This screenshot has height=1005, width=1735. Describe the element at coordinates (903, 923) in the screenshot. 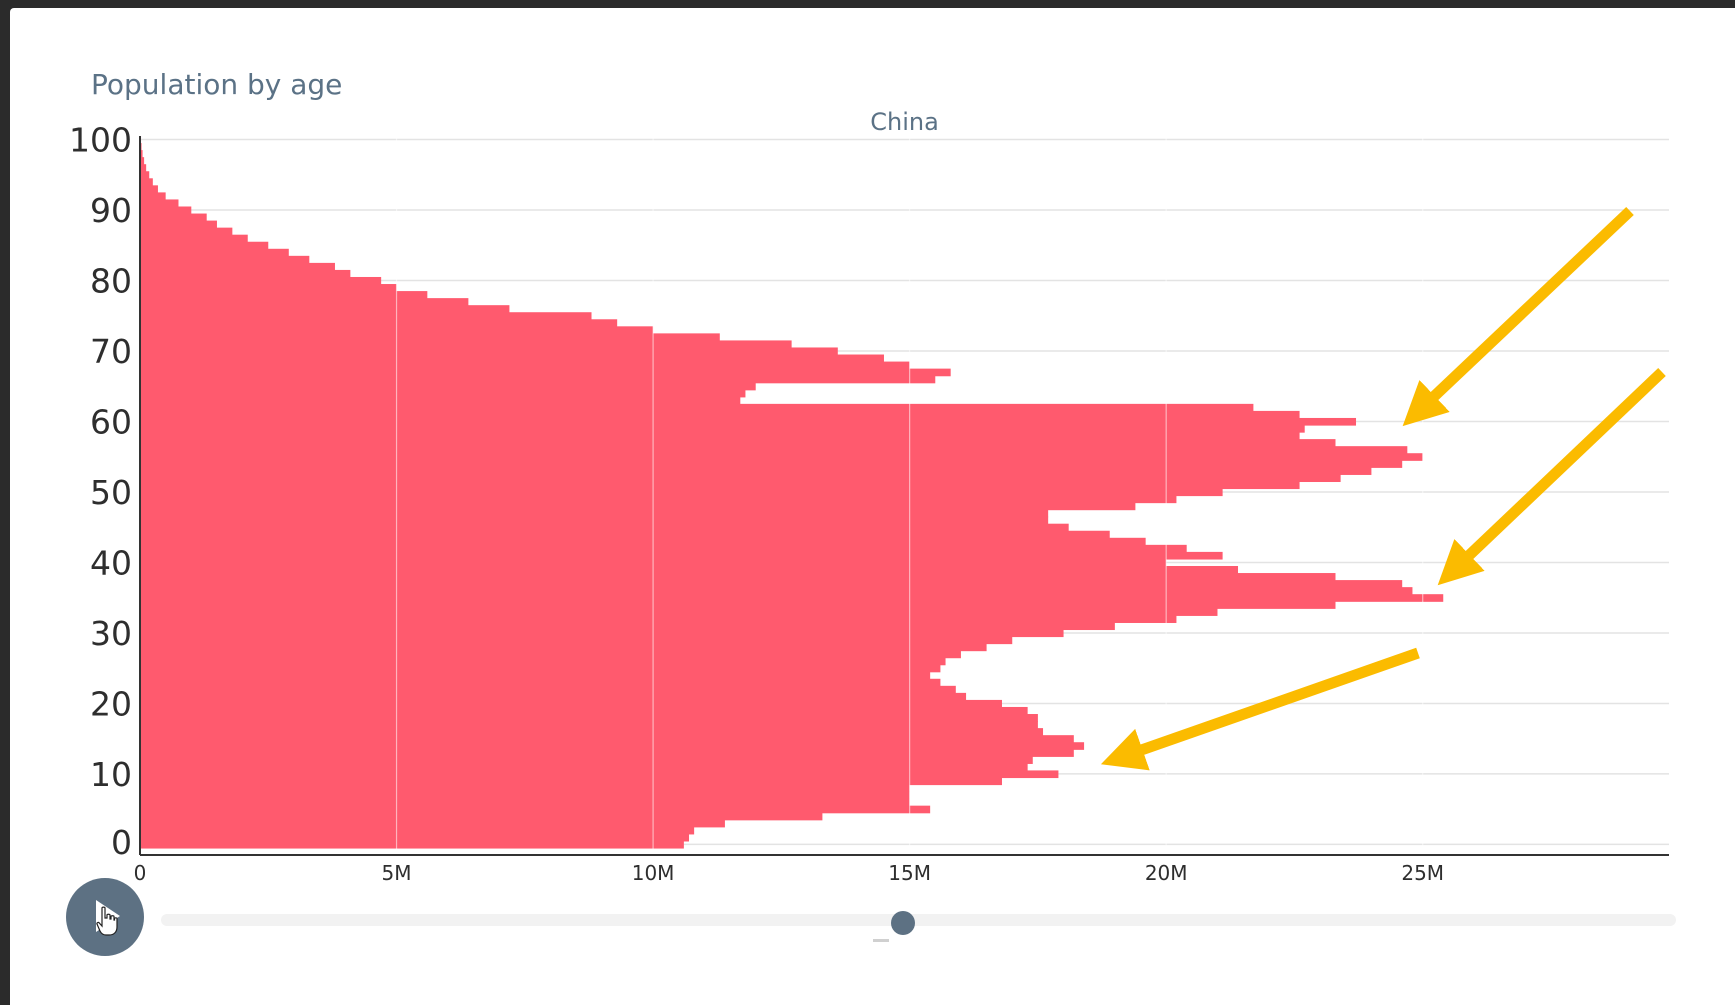

I see `timeline-slider-handle` at that location.